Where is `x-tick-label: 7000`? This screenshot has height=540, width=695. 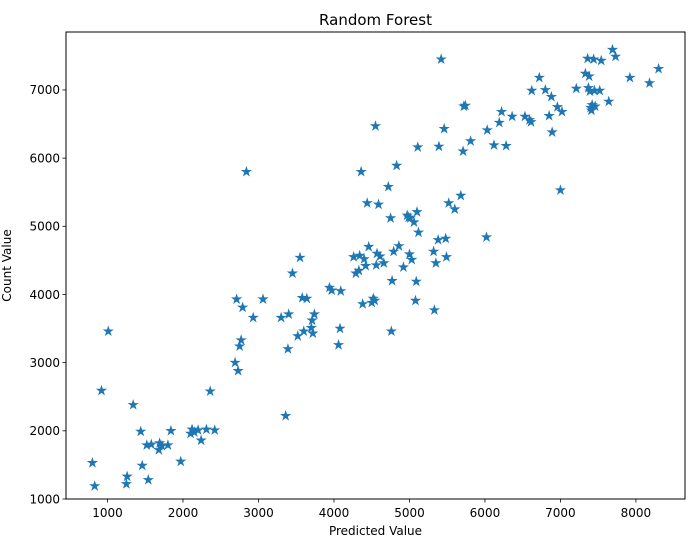 x-tick-label: 7000 is located at coordinates (560, 513).